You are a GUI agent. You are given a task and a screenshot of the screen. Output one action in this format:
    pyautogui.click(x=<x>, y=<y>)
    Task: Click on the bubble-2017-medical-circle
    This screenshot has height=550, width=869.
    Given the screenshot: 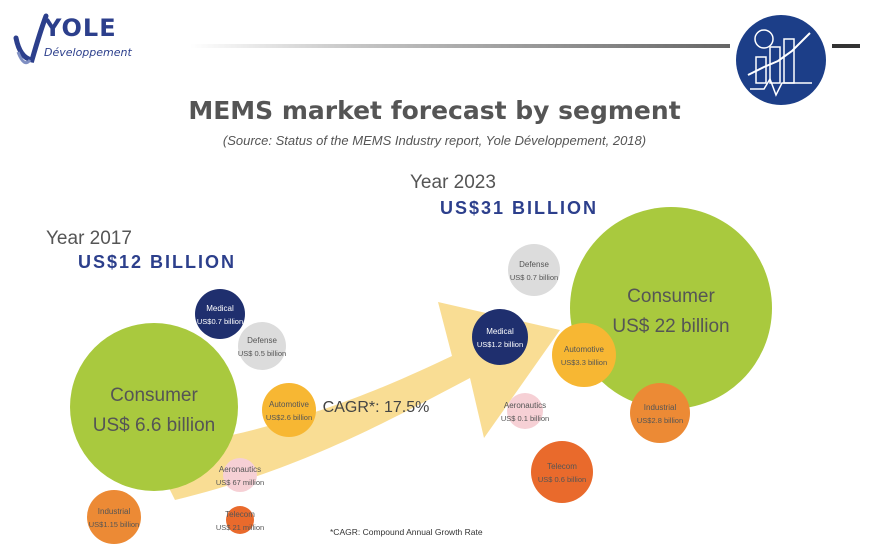 What is the action you would take?
    pyautogui.click(x=220, y=314)
    